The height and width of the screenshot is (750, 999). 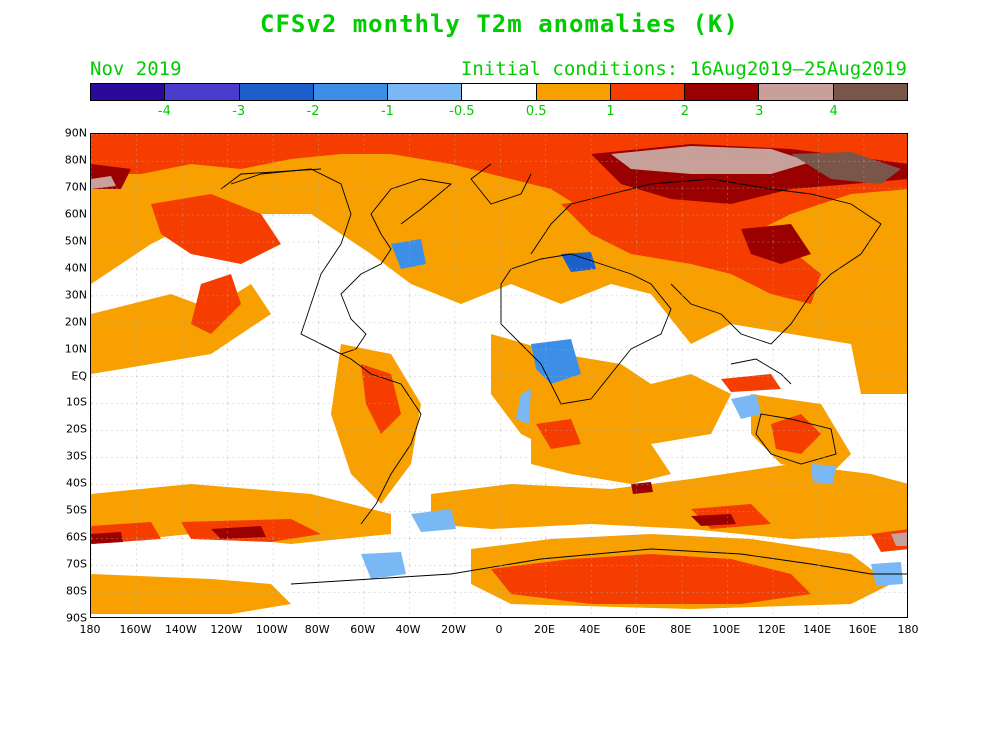 I want to click on latitude-label: 80N, so click(x=75, y=160).